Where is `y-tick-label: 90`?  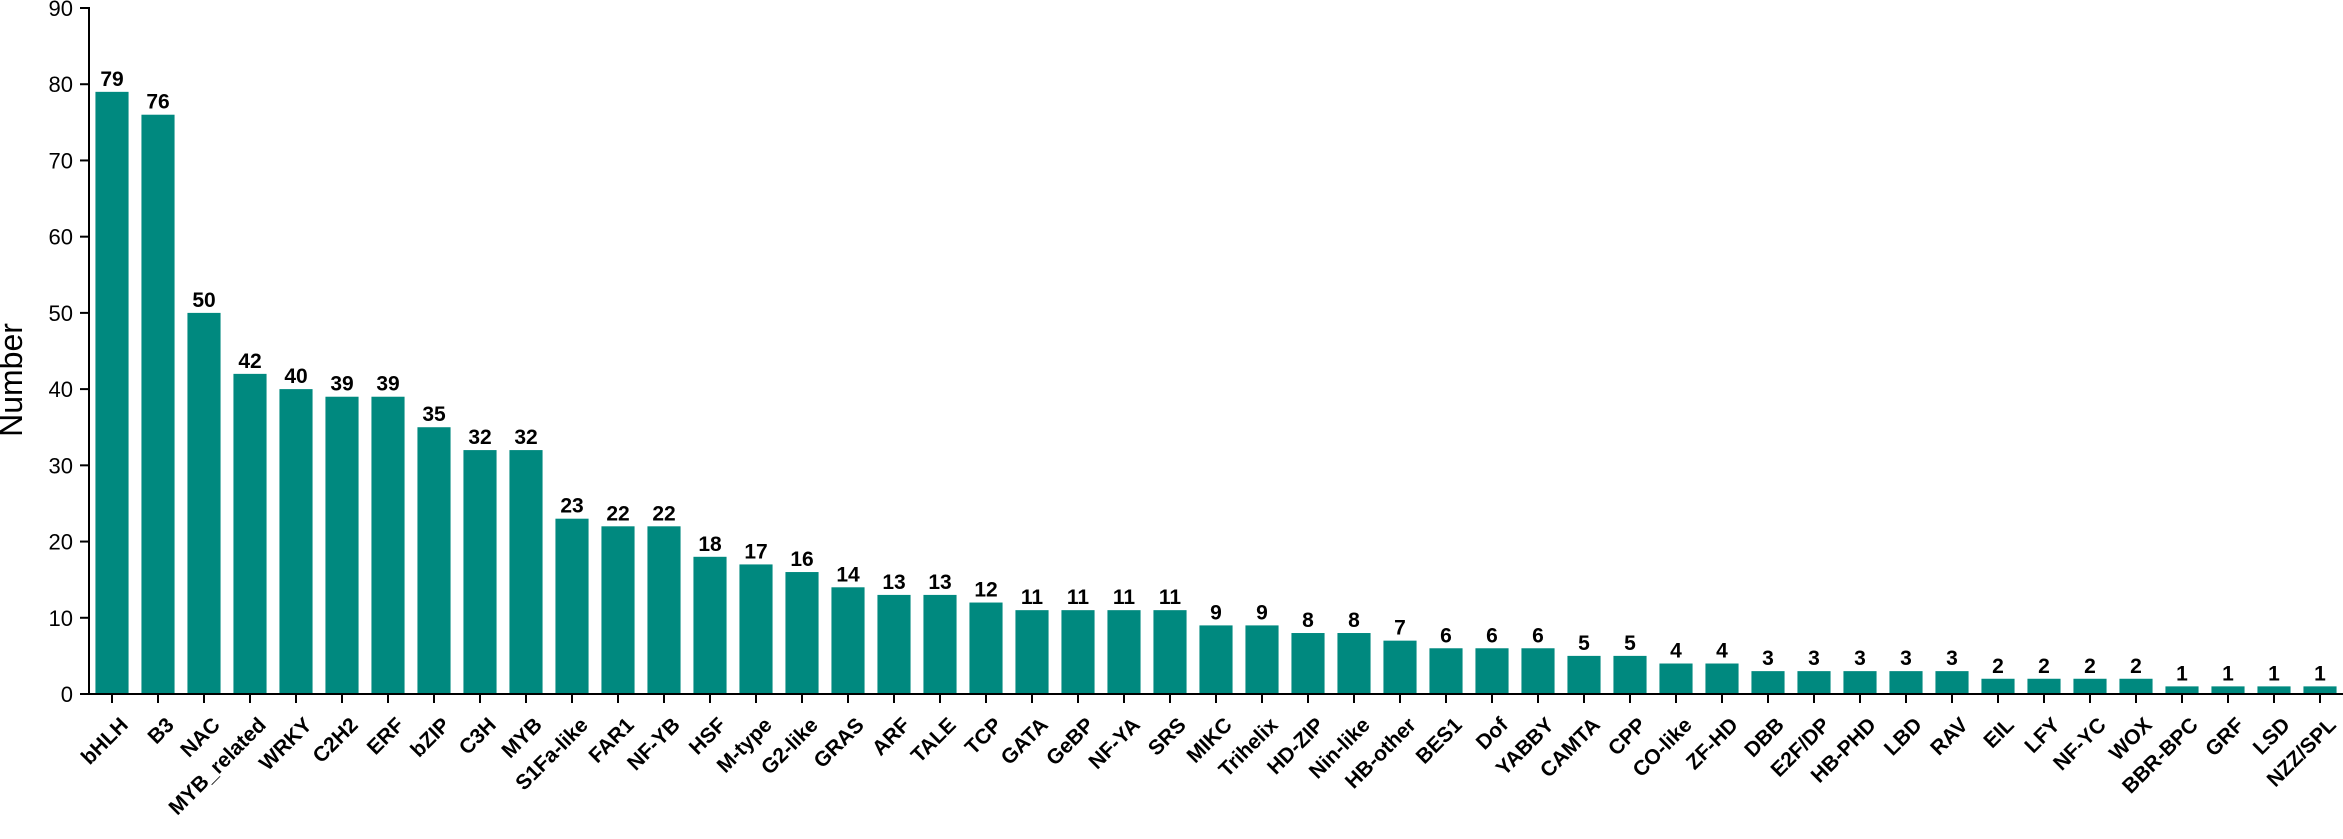 y-tick-label: 90 is located at coordinates (61, 10).